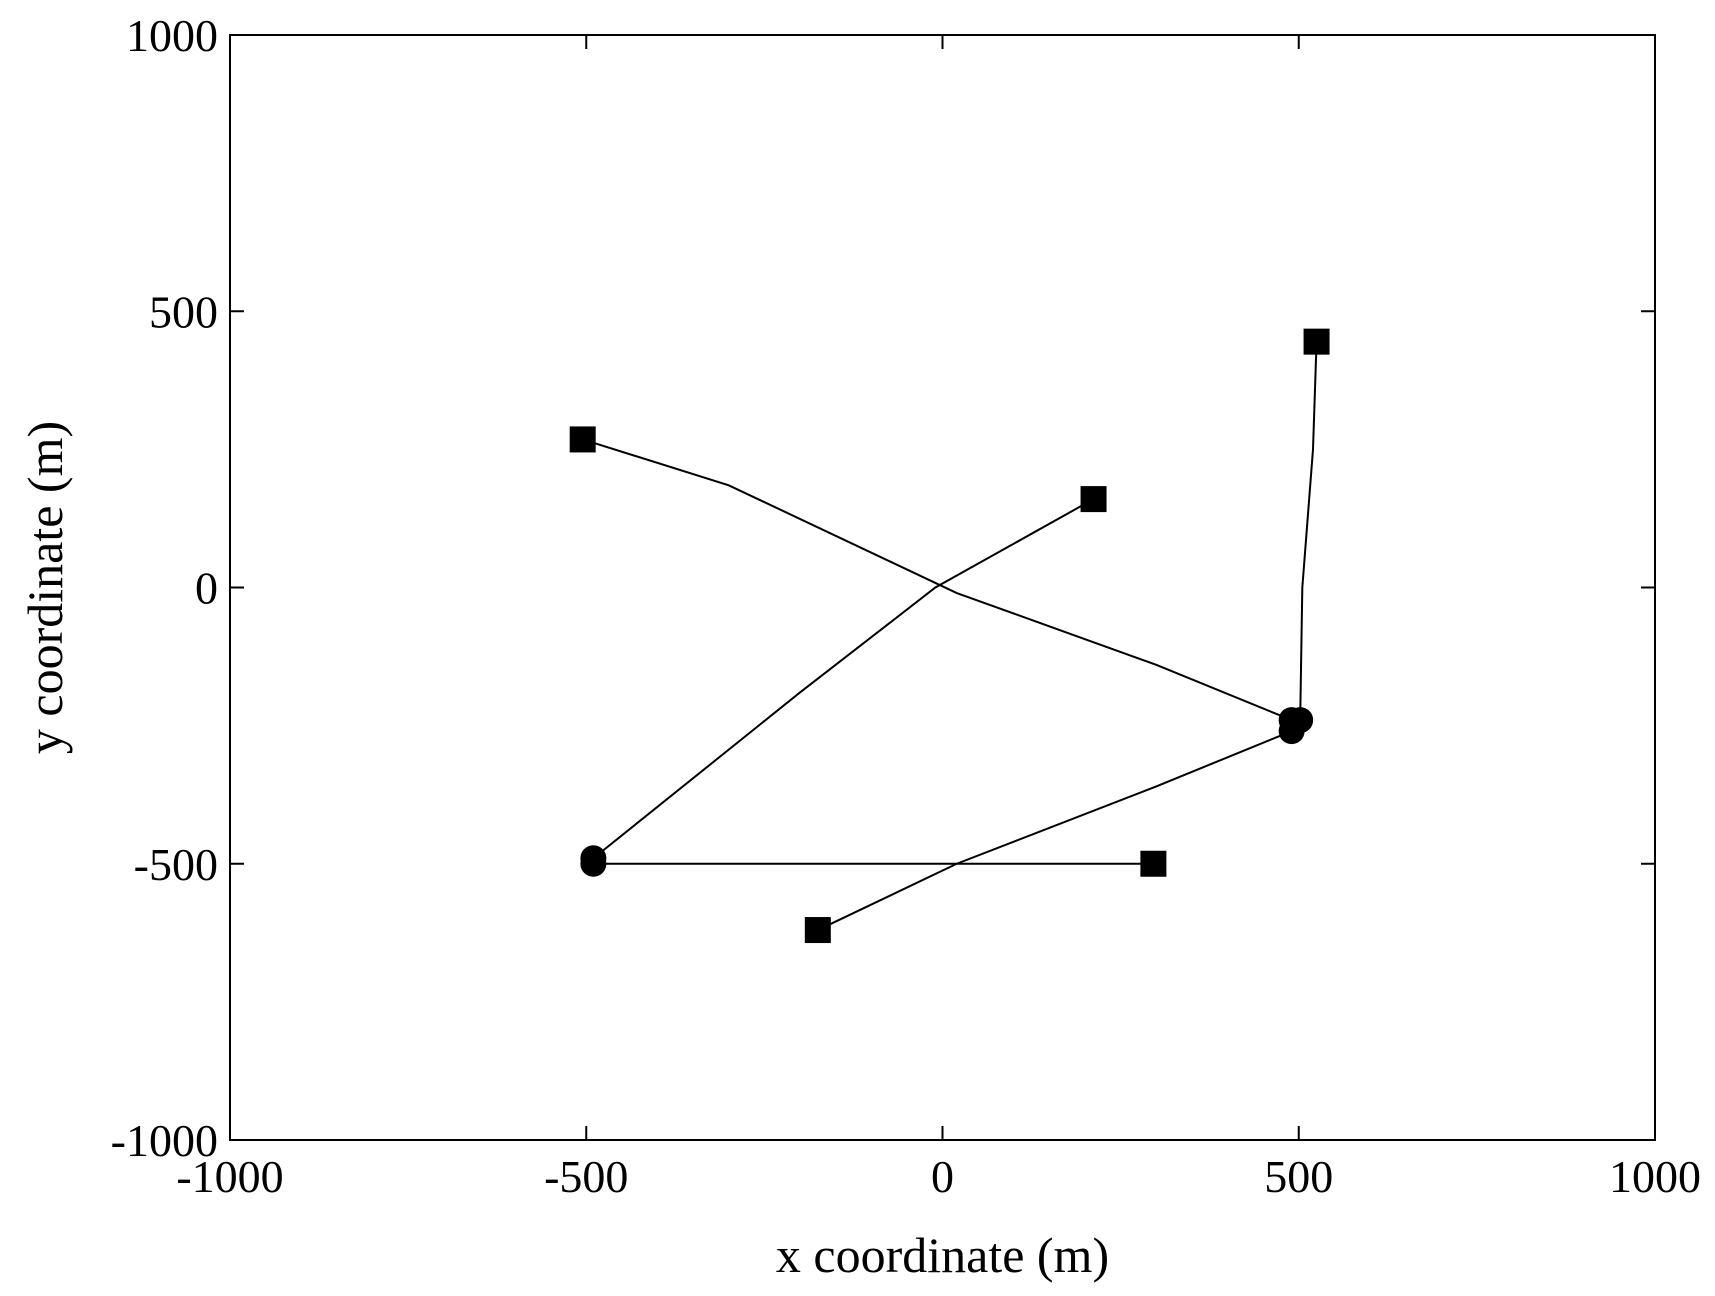 The image size is (1715, 1296). What do you see at coordinates (172, 35) in the screenshot?
I see `y-tick-label: 1000` at bounding box center [172, 35].